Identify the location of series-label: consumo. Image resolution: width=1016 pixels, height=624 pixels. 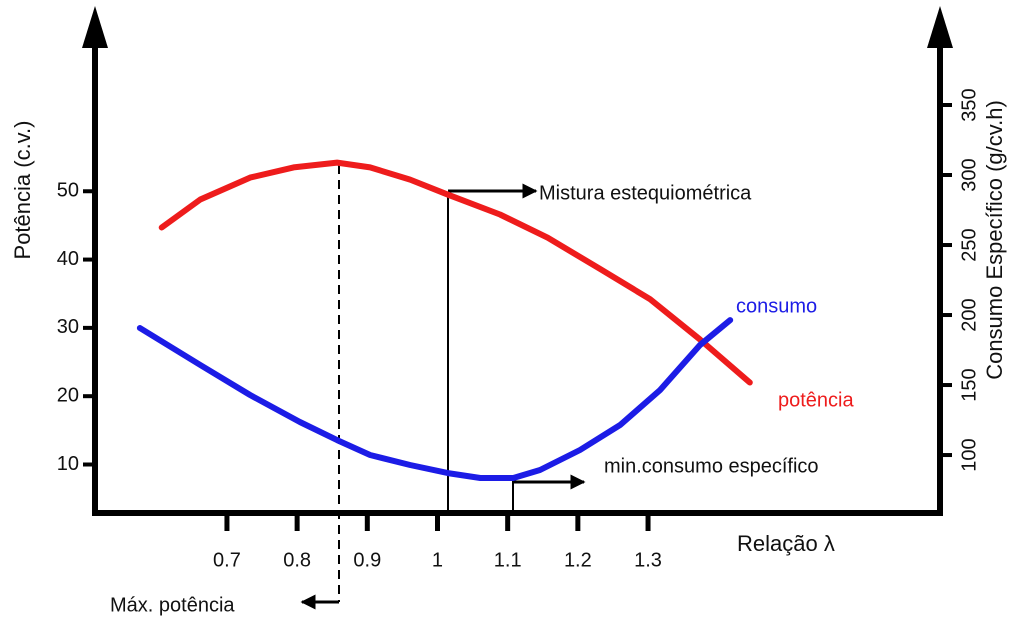
(776, 306).